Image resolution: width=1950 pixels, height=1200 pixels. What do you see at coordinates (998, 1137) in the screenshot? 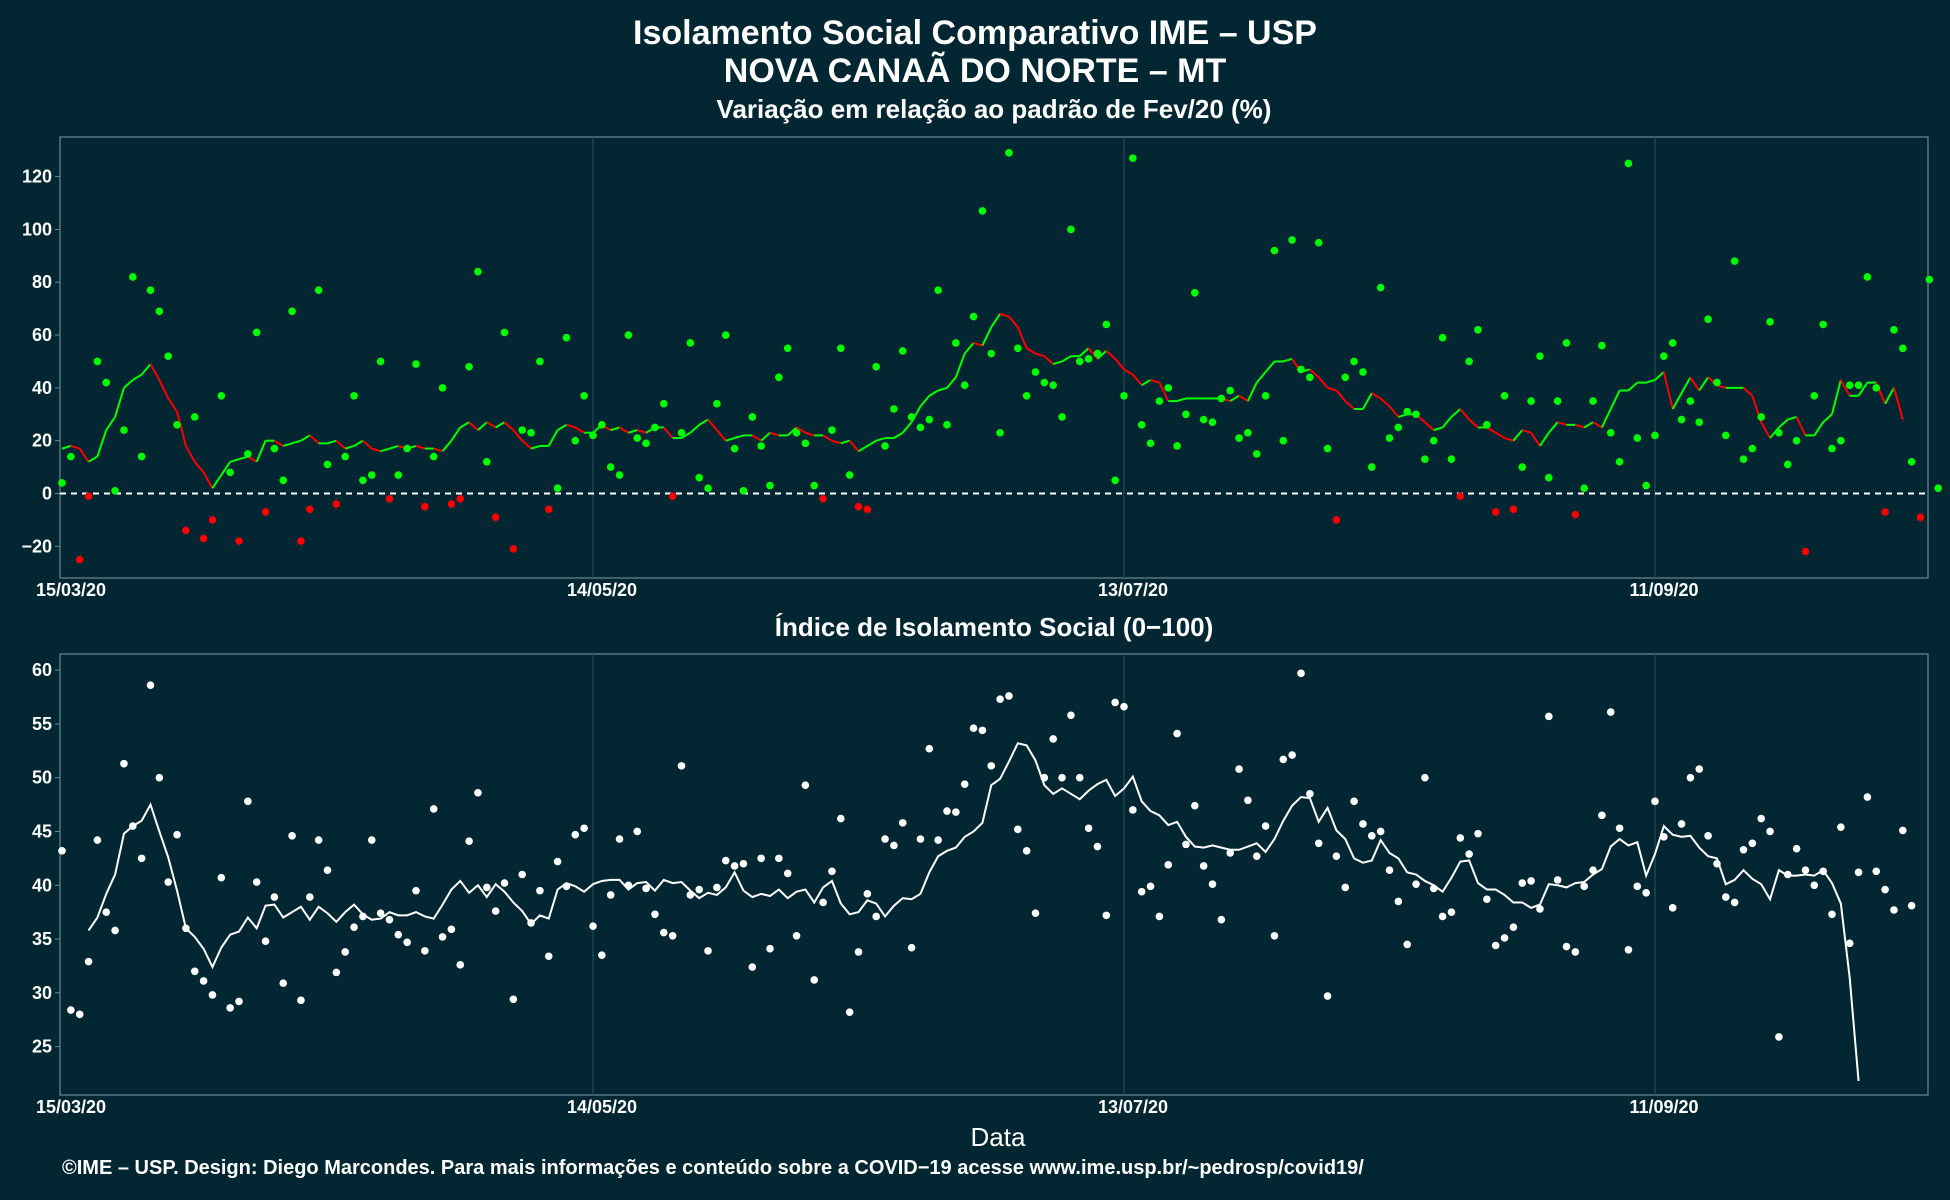
I see `x-axis-title: Data` at bounding box center [998, 1137].